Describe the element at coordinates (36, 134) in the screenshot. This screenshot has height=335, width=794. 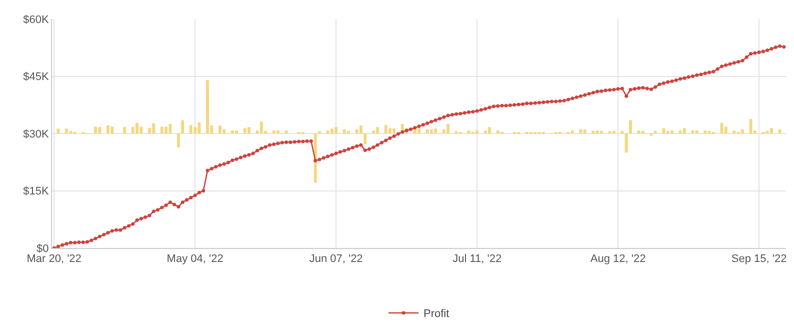
I see `y-tick-label: $30K` at that location.